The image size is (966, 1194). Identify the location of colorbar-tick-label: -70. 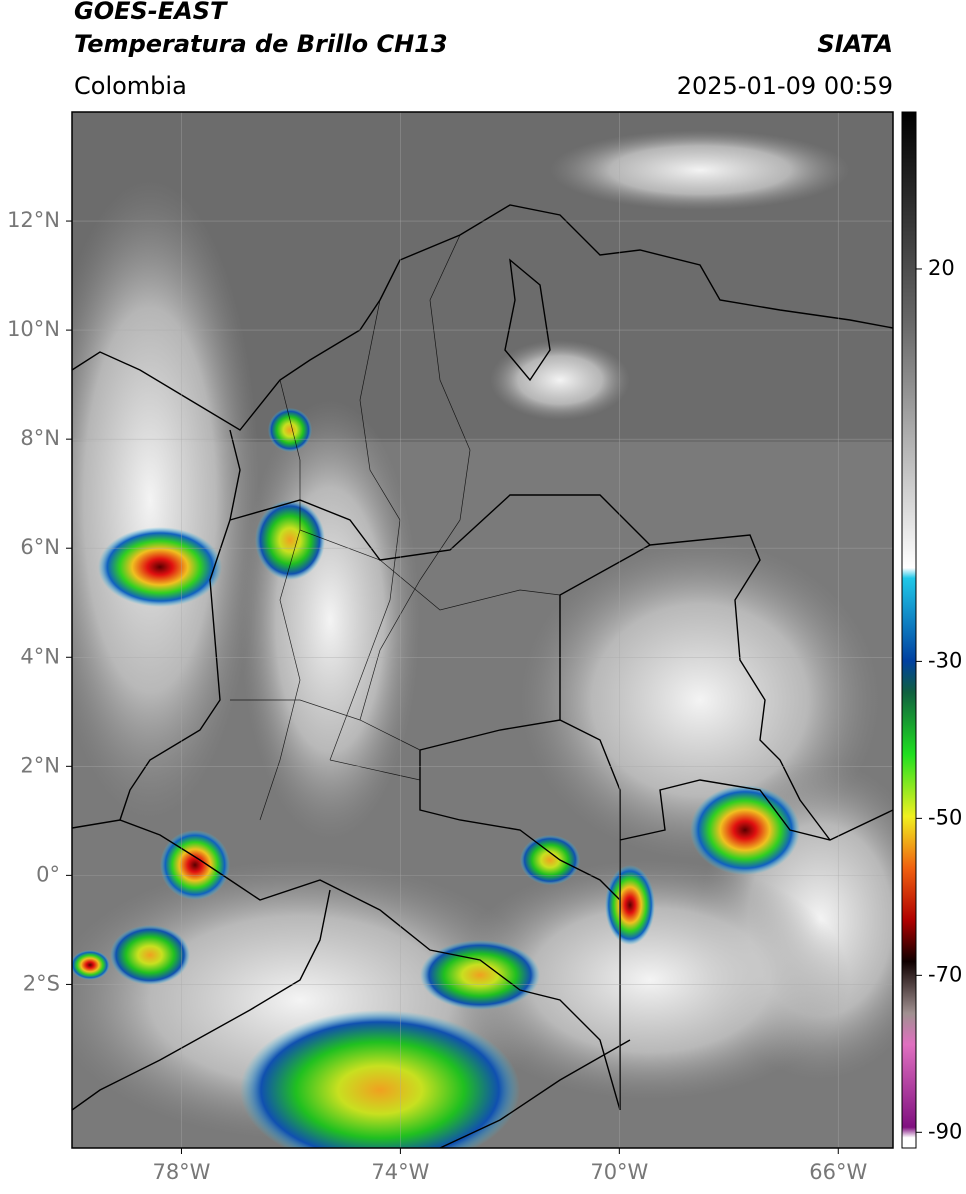
(945, 974).